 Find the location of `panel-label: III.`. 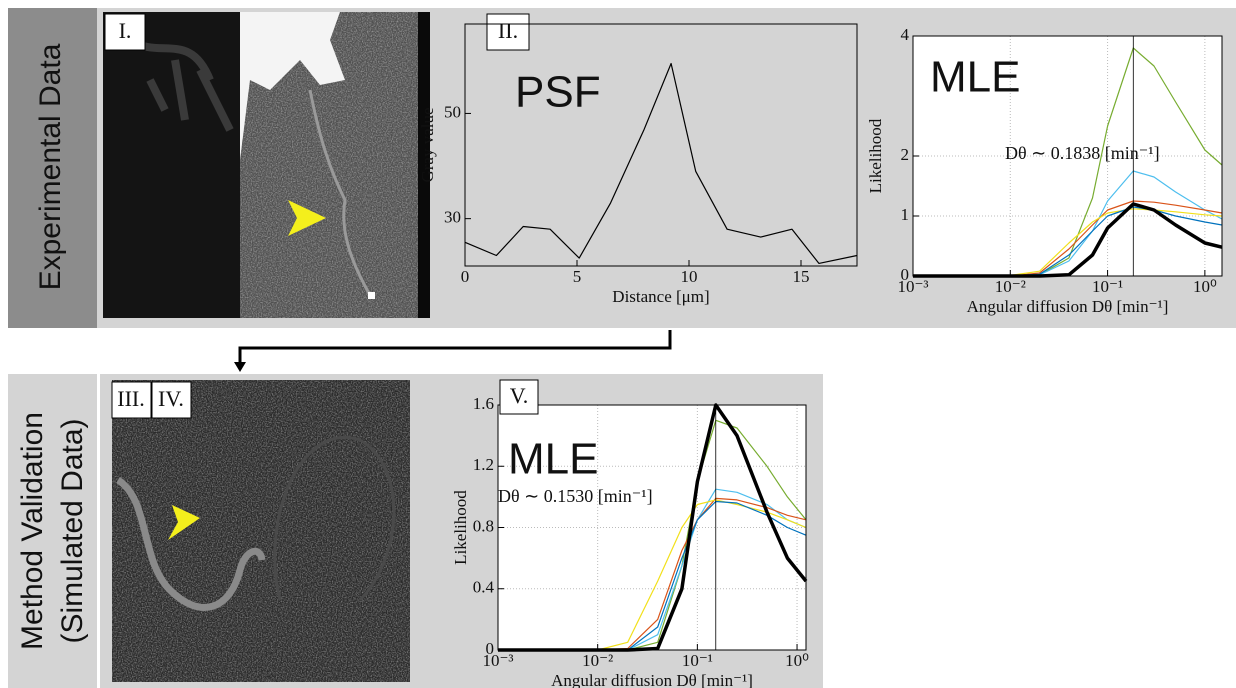

panel-label: III. is located at coordinates (130, 398).